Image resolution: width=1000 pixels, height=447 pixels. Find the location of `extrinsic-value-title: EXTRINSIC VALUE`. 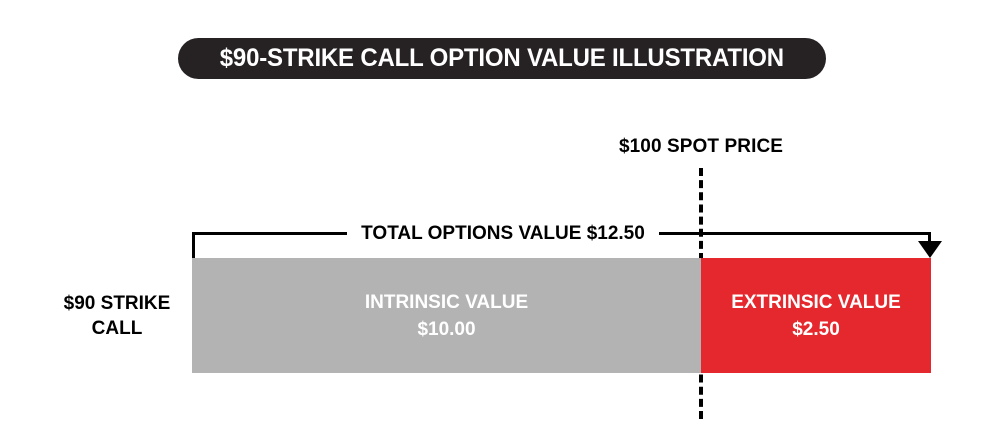

extrinsic-value-title: EXTRINSIC VALUE is located at coordinates (816, 302).